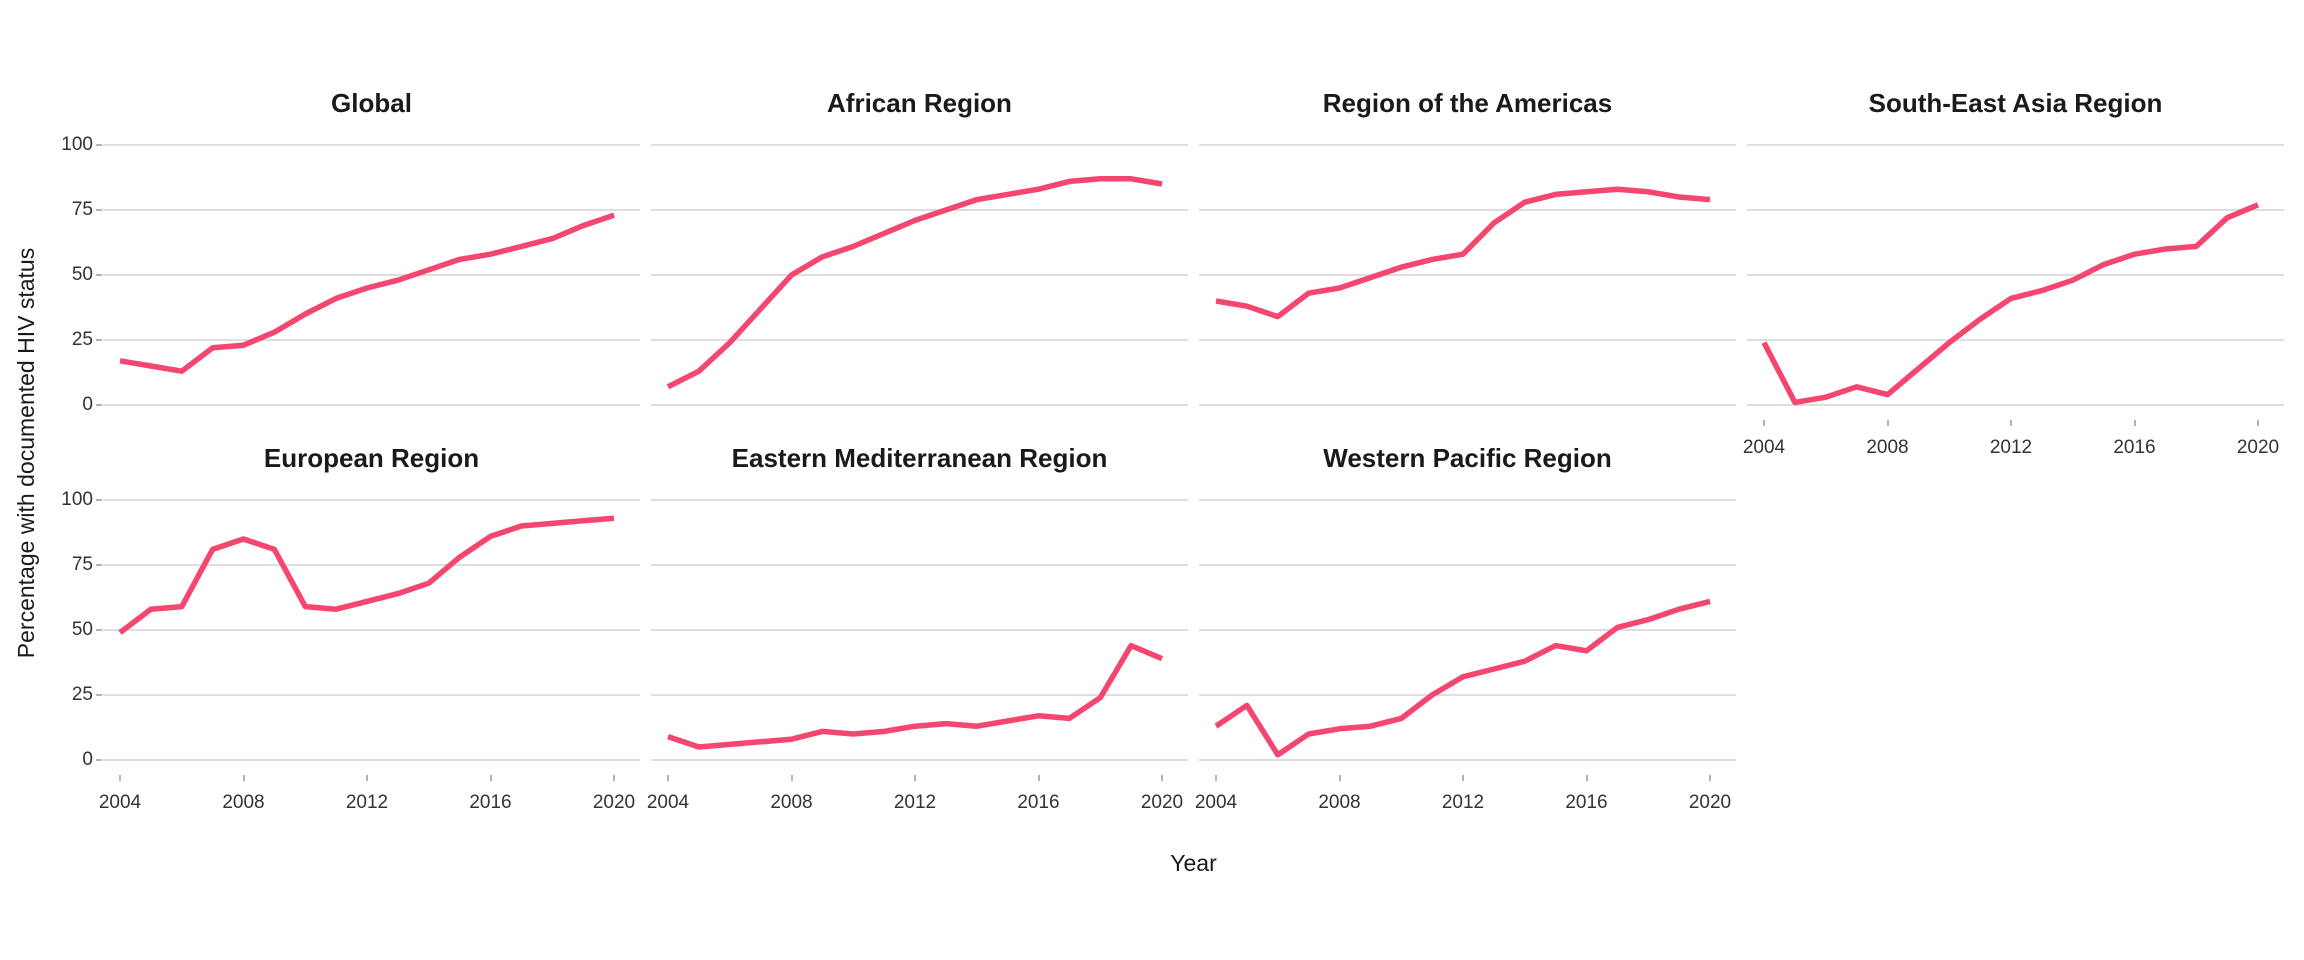  What do you see at coordinates (1193, 863) in the screenshot?
I see `x-axis-title: Year` at bounding box center [1193, 863].